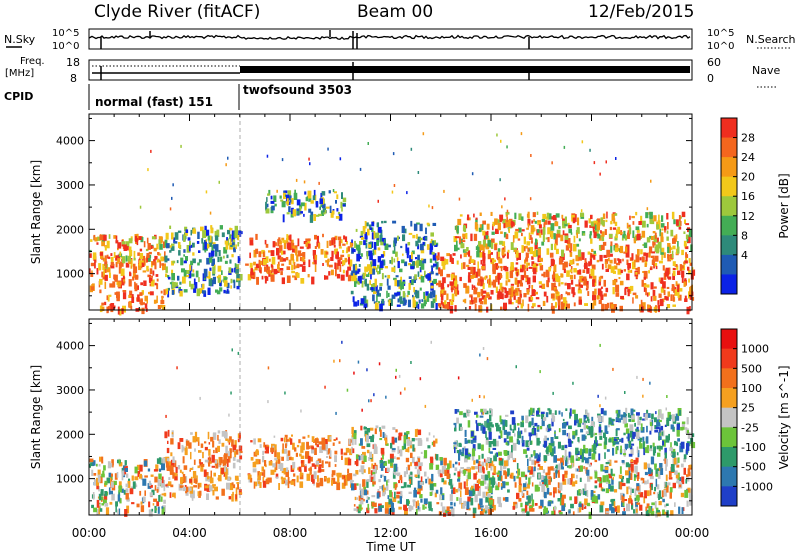 Image resolution: width=800 pixels, height=554 pixels. Describe the element at coordinates (729, 245) in the screenshot. I see `colorbar-swatch` at that location.